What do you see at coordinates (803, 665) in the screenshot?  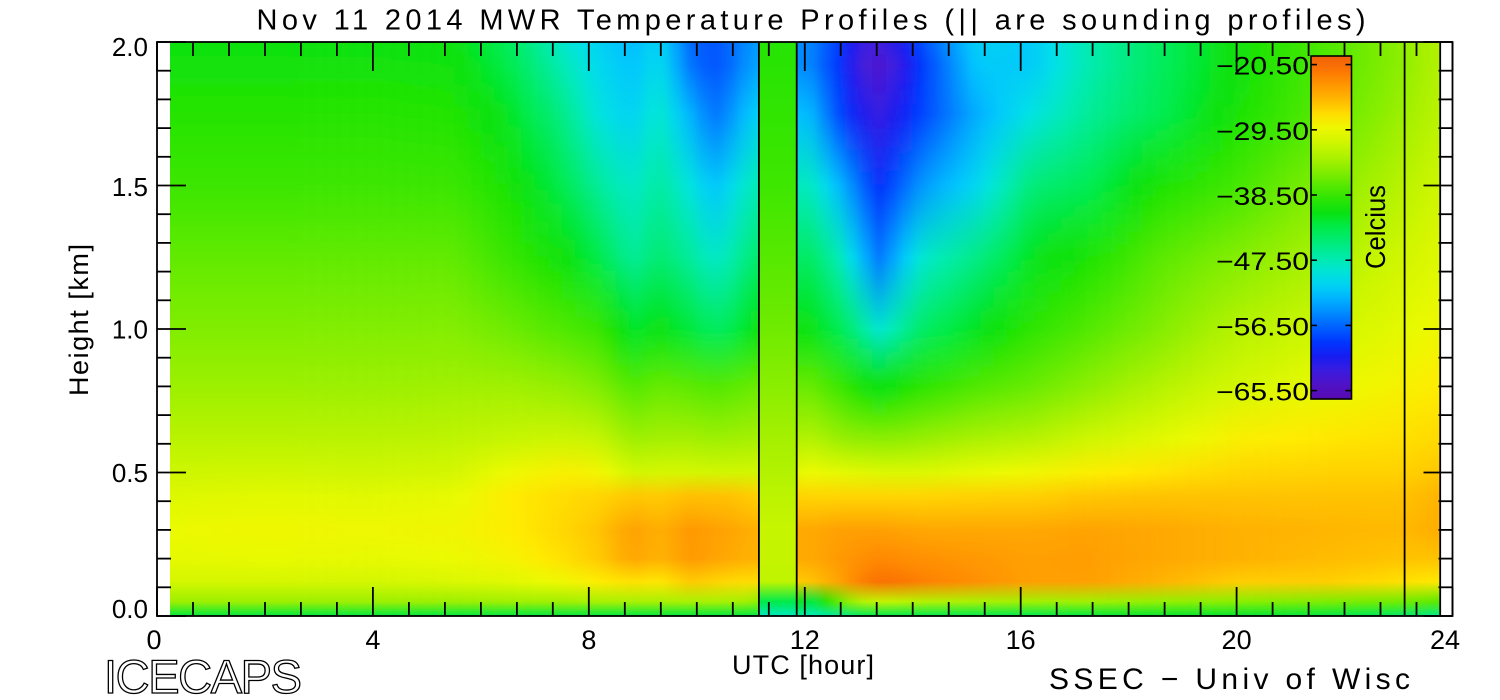 I see `svg-text: UTC [hour]` at bounding box center [803, 665].